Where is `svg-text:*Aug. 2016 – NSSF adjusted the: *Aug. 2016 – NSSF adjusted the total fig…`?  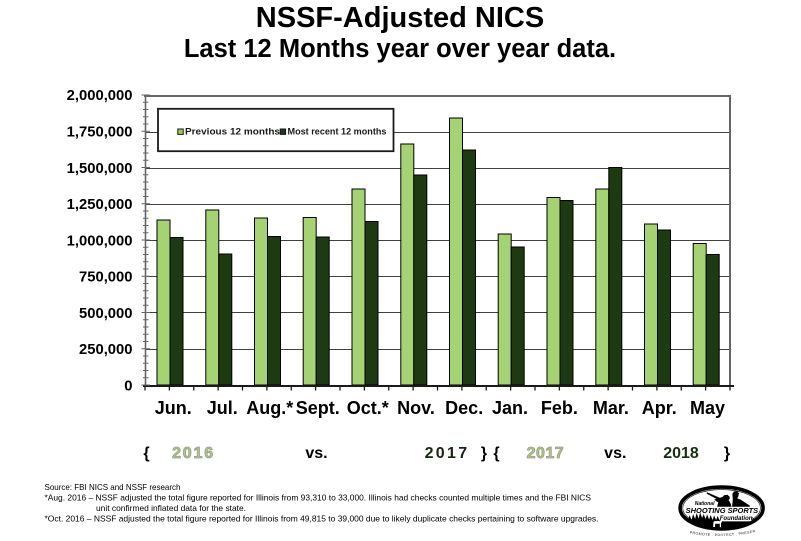
svg-text:*Aug. 2016 – NSSF adjusted the: *Aug. 2016 – NSSF adjusted the total fig… is located at coordinates (318, 498).